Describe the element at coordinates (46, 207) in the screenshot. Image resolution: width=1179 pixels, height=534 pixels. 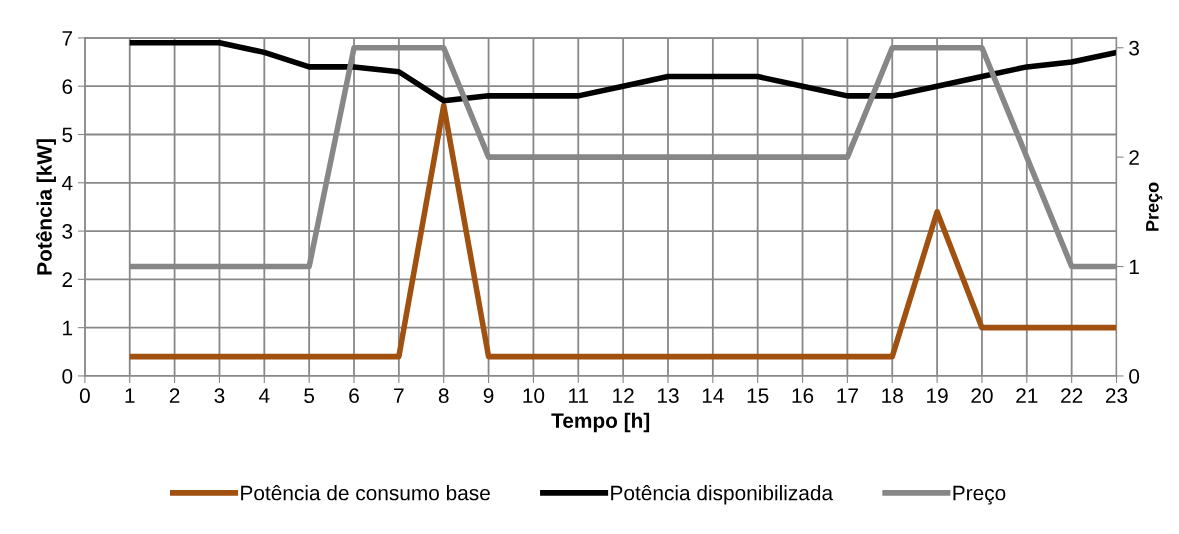
I see `y-axis-title: Potência [kW]` at that location.